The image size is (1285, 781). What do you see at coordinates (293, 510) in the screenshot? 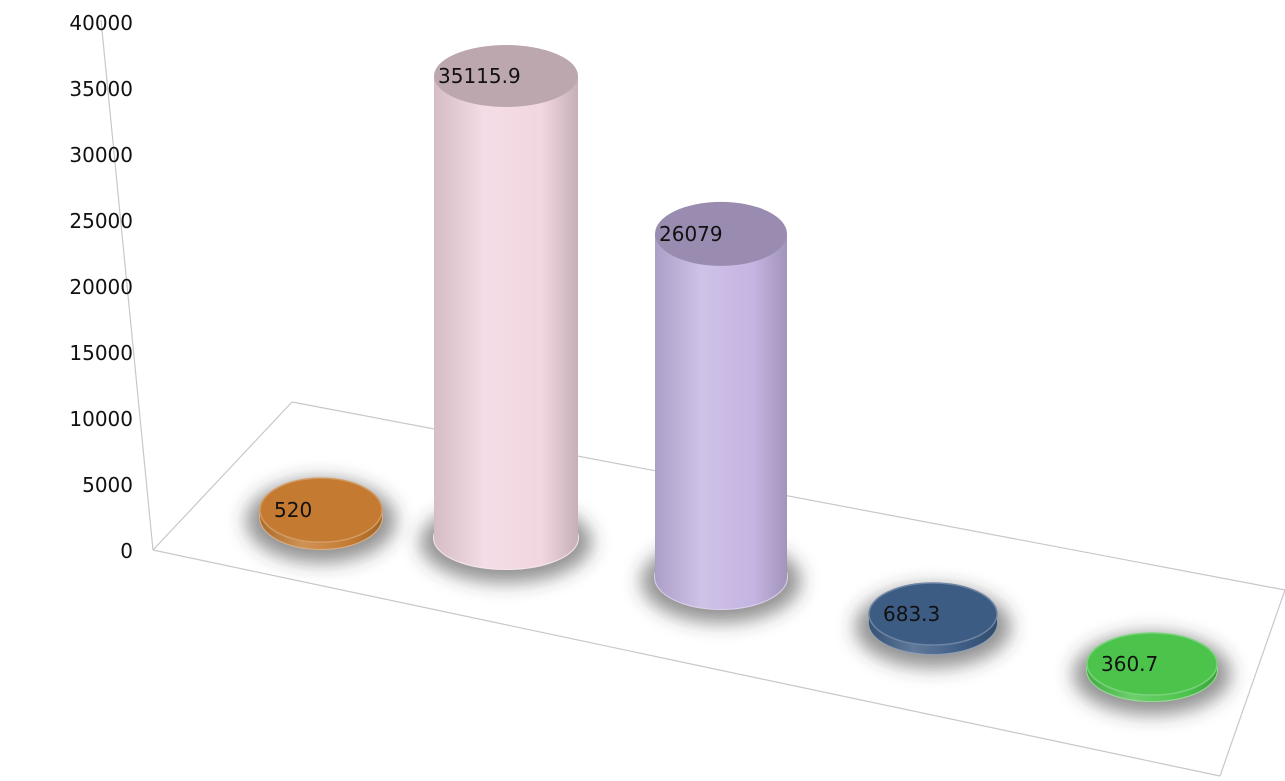
I see `data-label: 520` at bounding box center [293, 510].